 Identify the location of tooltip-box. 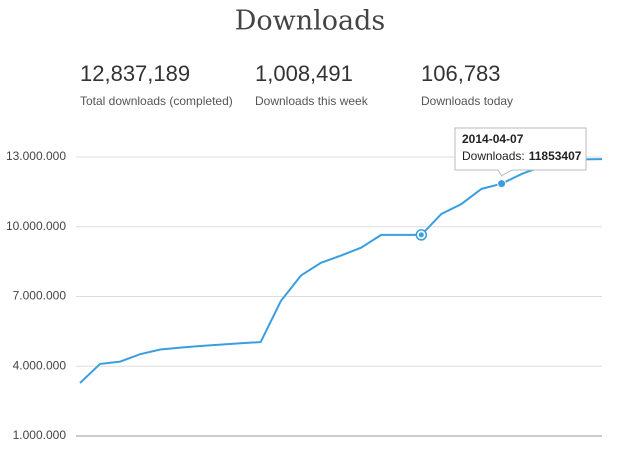
(520, 152).